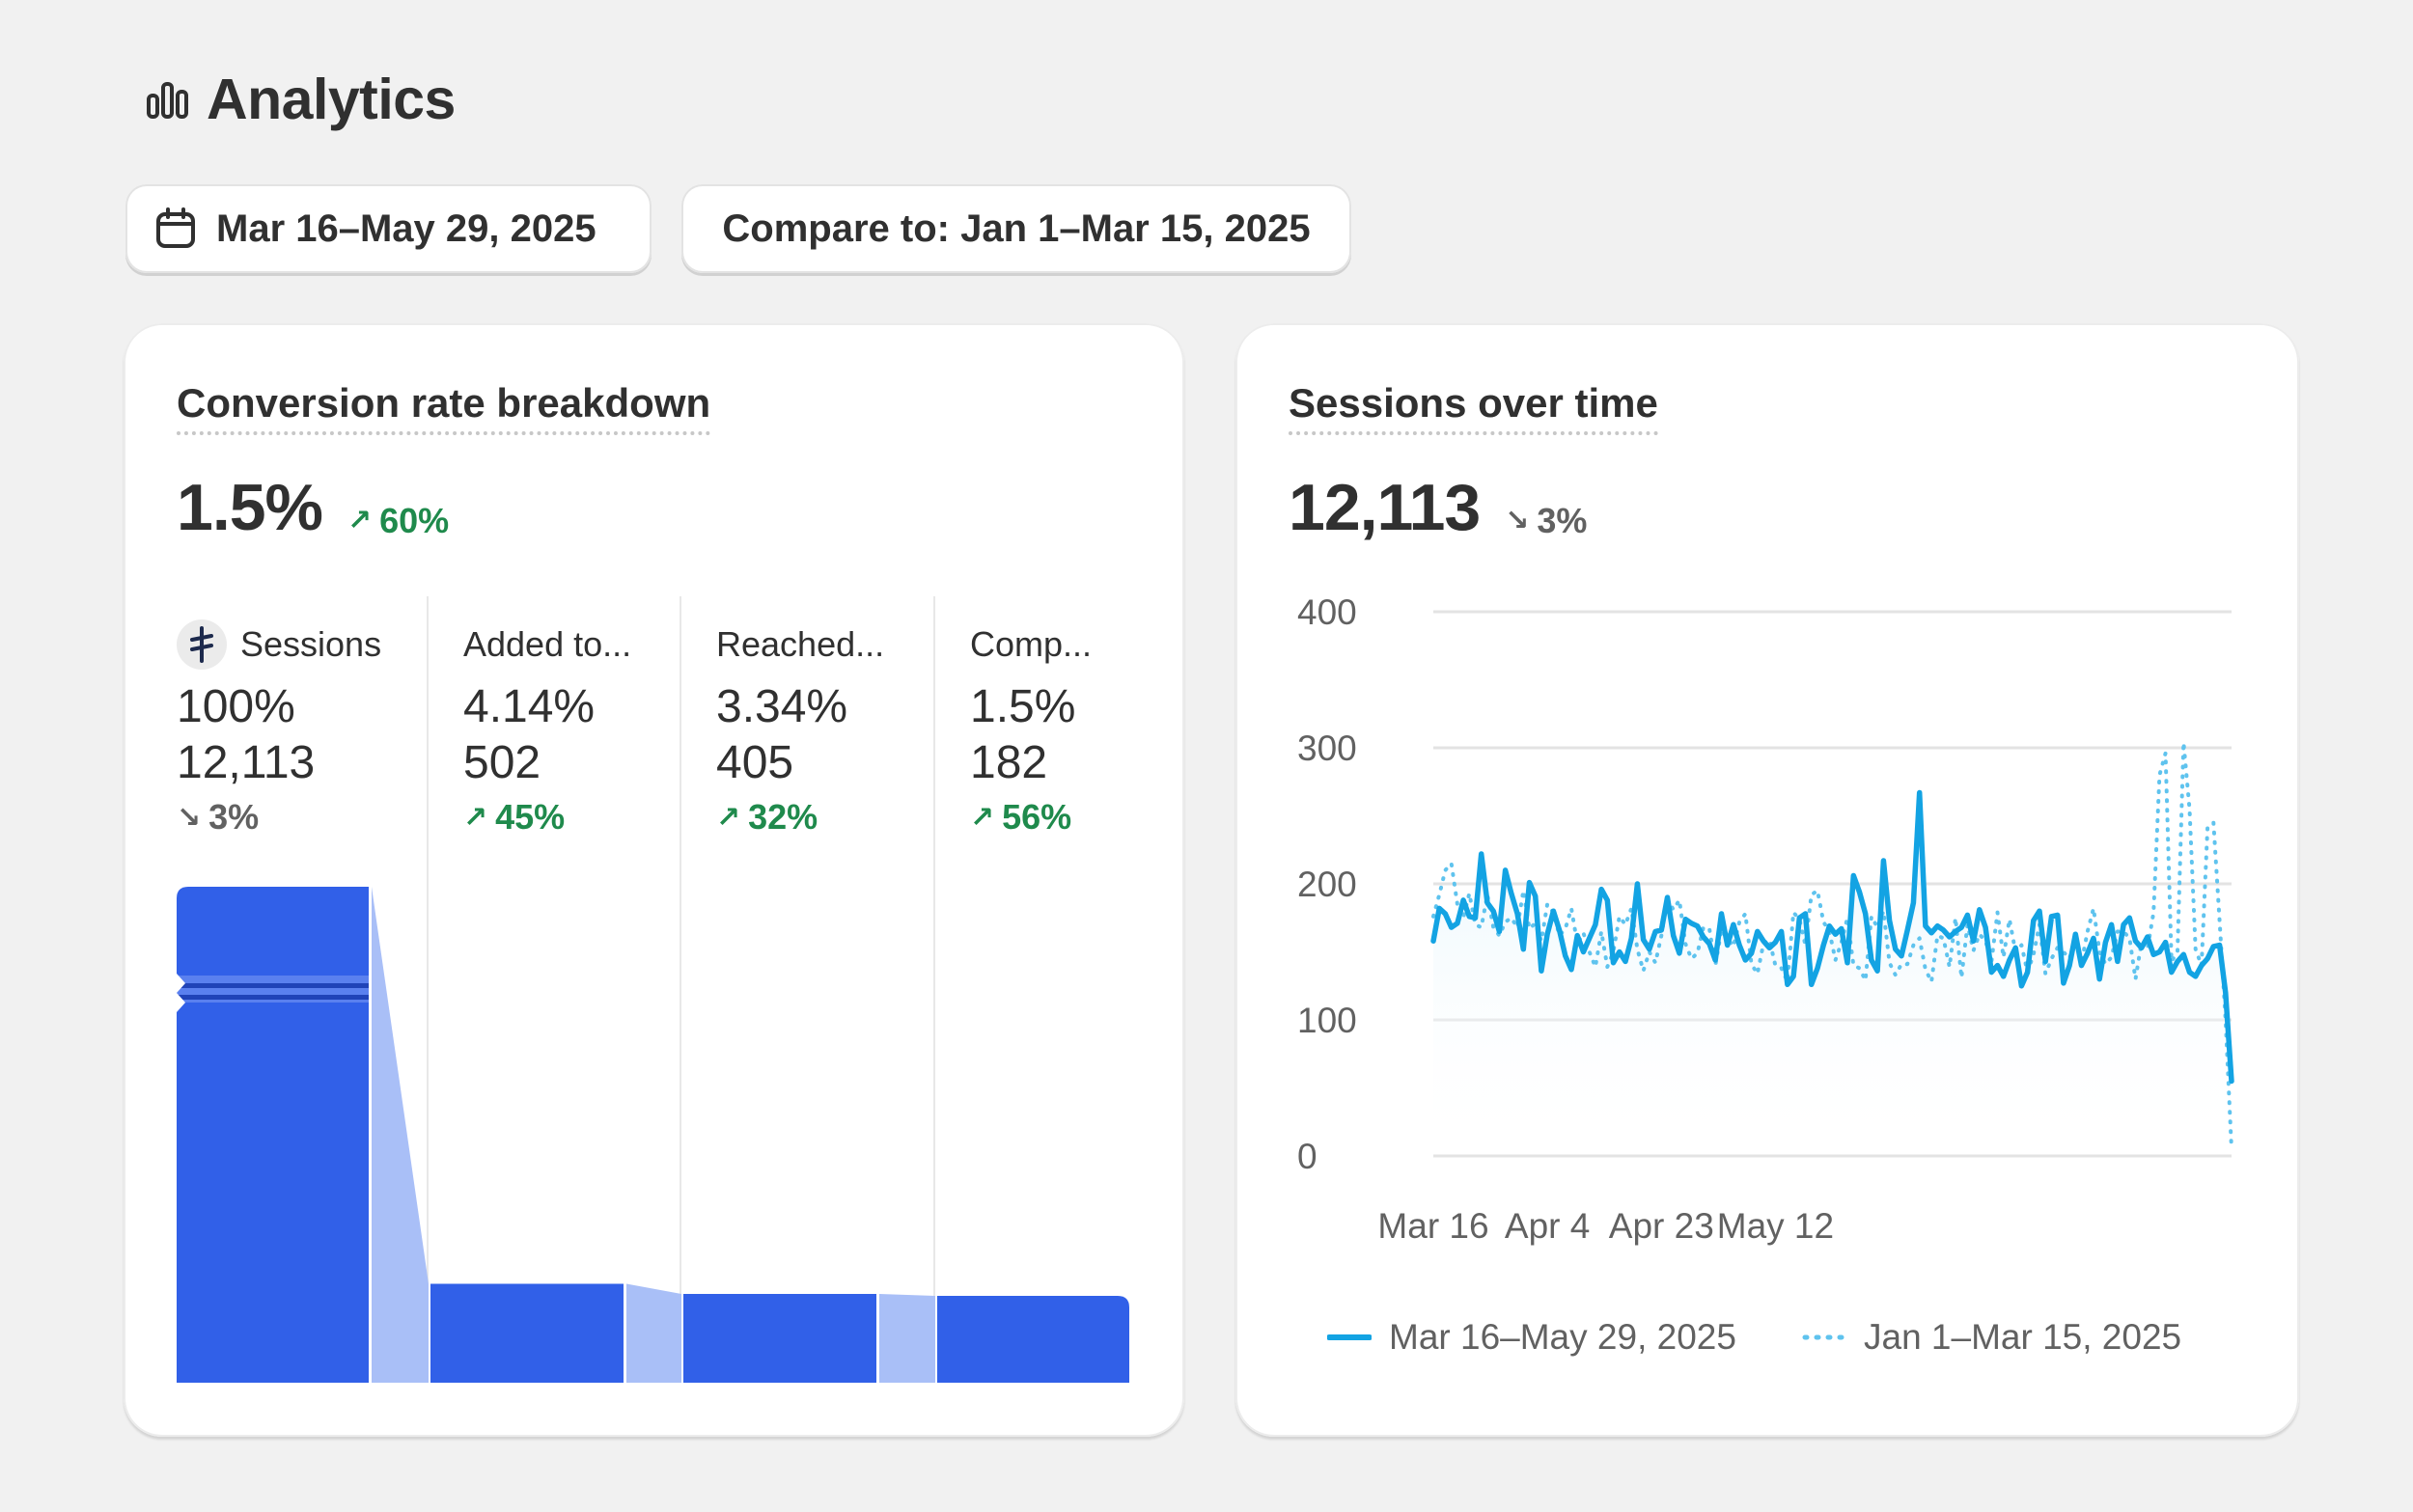 Image resolution: width=2413 pixels, height=1512 pixels. I want to click on axis-break-marker, so click(273, 993).